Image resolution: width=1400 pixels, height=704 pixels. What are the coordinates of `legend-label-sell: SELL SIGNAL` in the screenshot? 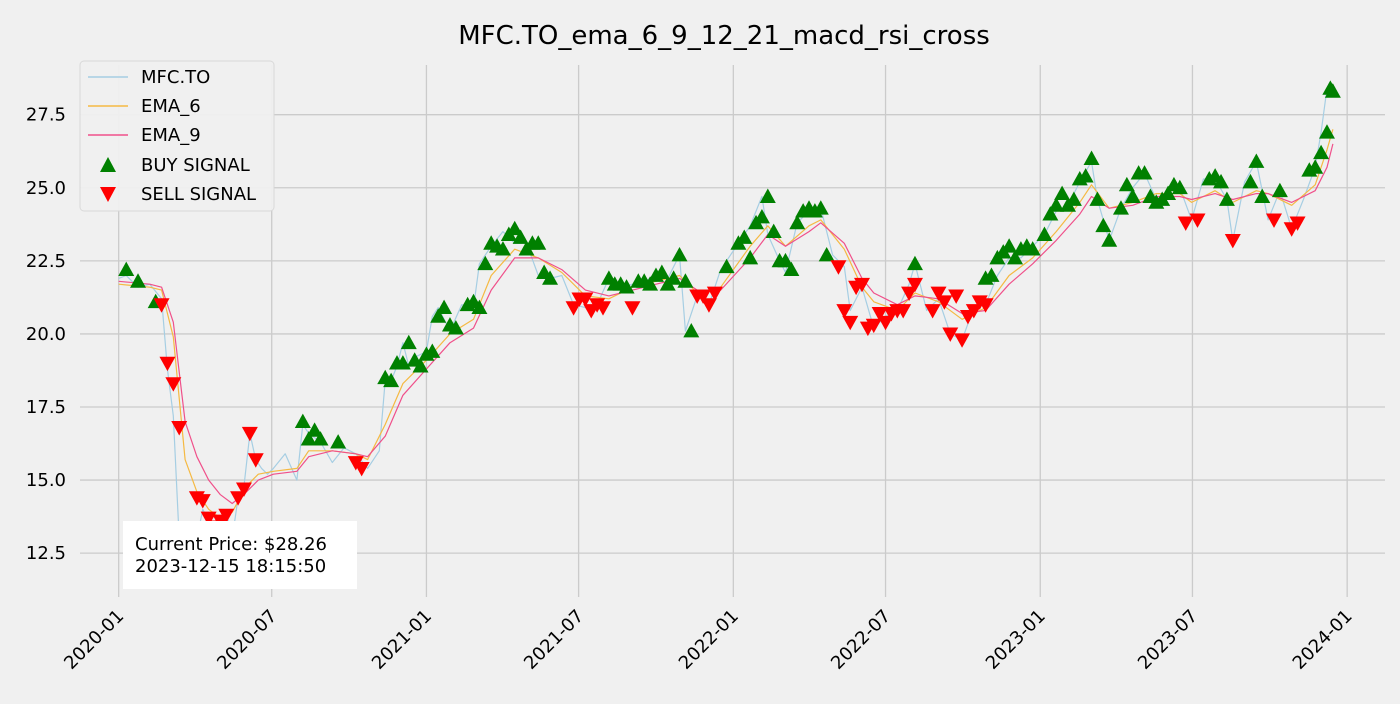 It's located at (198, 194).